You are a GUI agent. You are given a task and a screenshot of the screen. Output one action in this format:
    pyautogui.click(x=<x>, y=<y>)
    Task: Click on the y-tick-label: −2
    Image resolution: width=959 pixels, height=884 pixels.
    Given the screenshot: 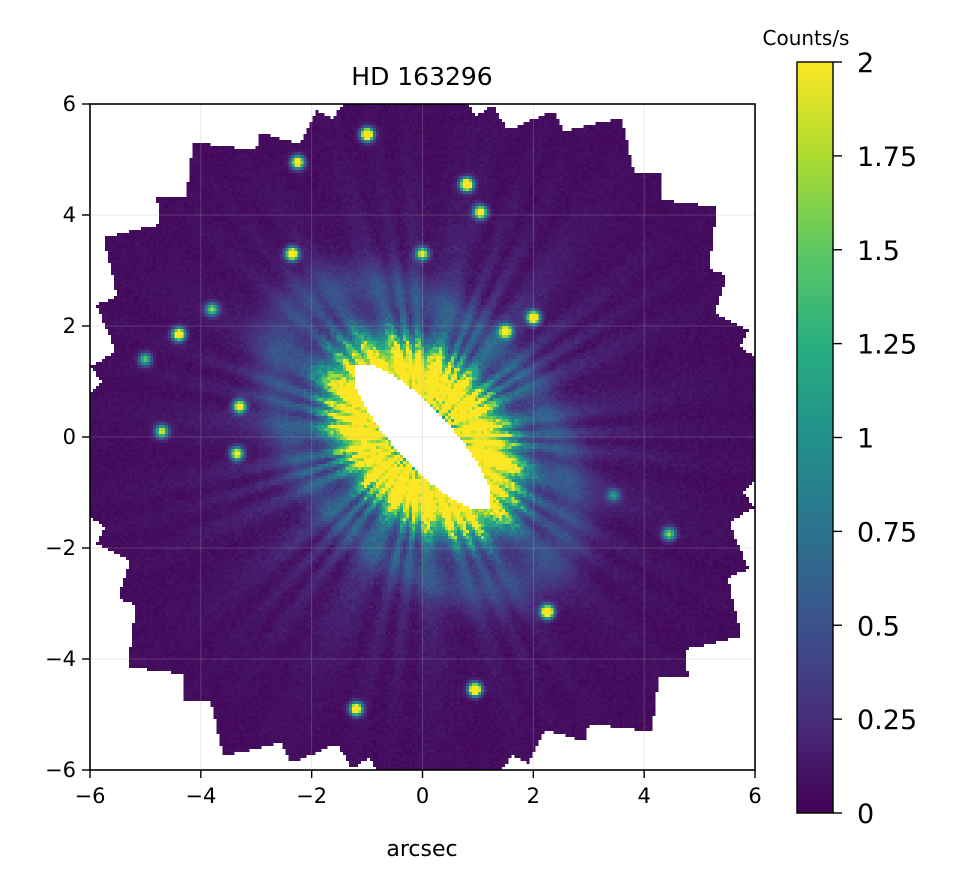 What is the action you would take?
    pyautogui.click(x=60, y=548)
    